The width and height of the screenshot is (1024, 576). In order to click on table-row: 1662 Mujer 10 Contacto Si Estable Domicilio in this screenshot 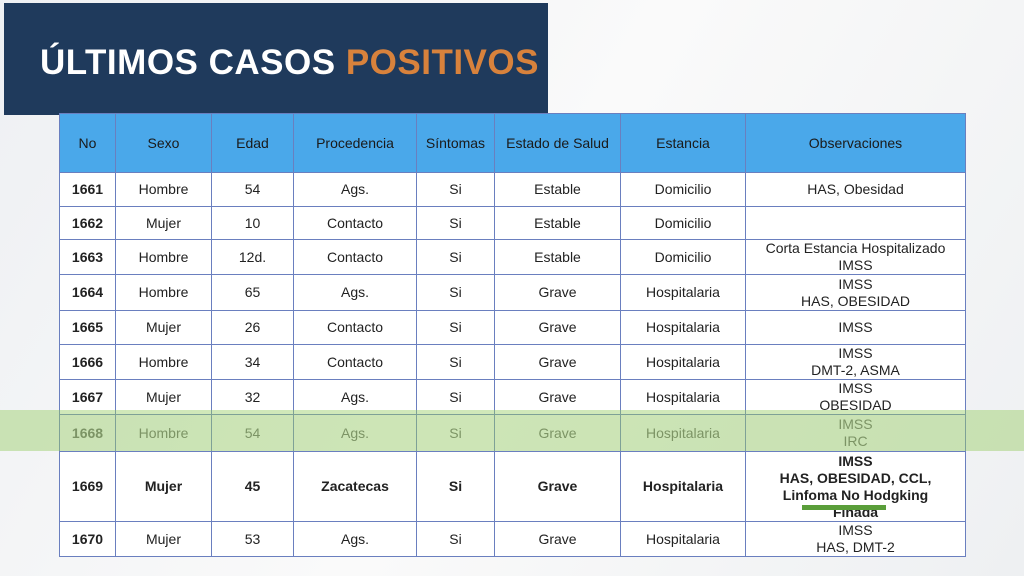, I will do `click(512, 223)`.